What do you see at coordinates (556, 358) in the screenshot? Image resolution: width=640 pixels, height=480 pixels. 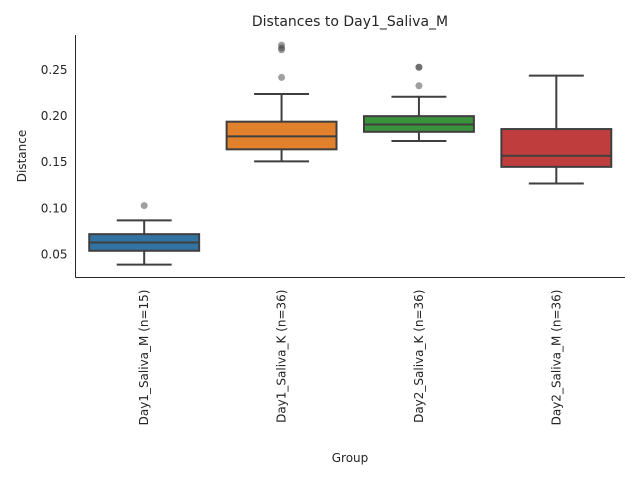 I see `x-tick-label: Day2_Saliva_M (n=36)` at bounding box center [556, 358].